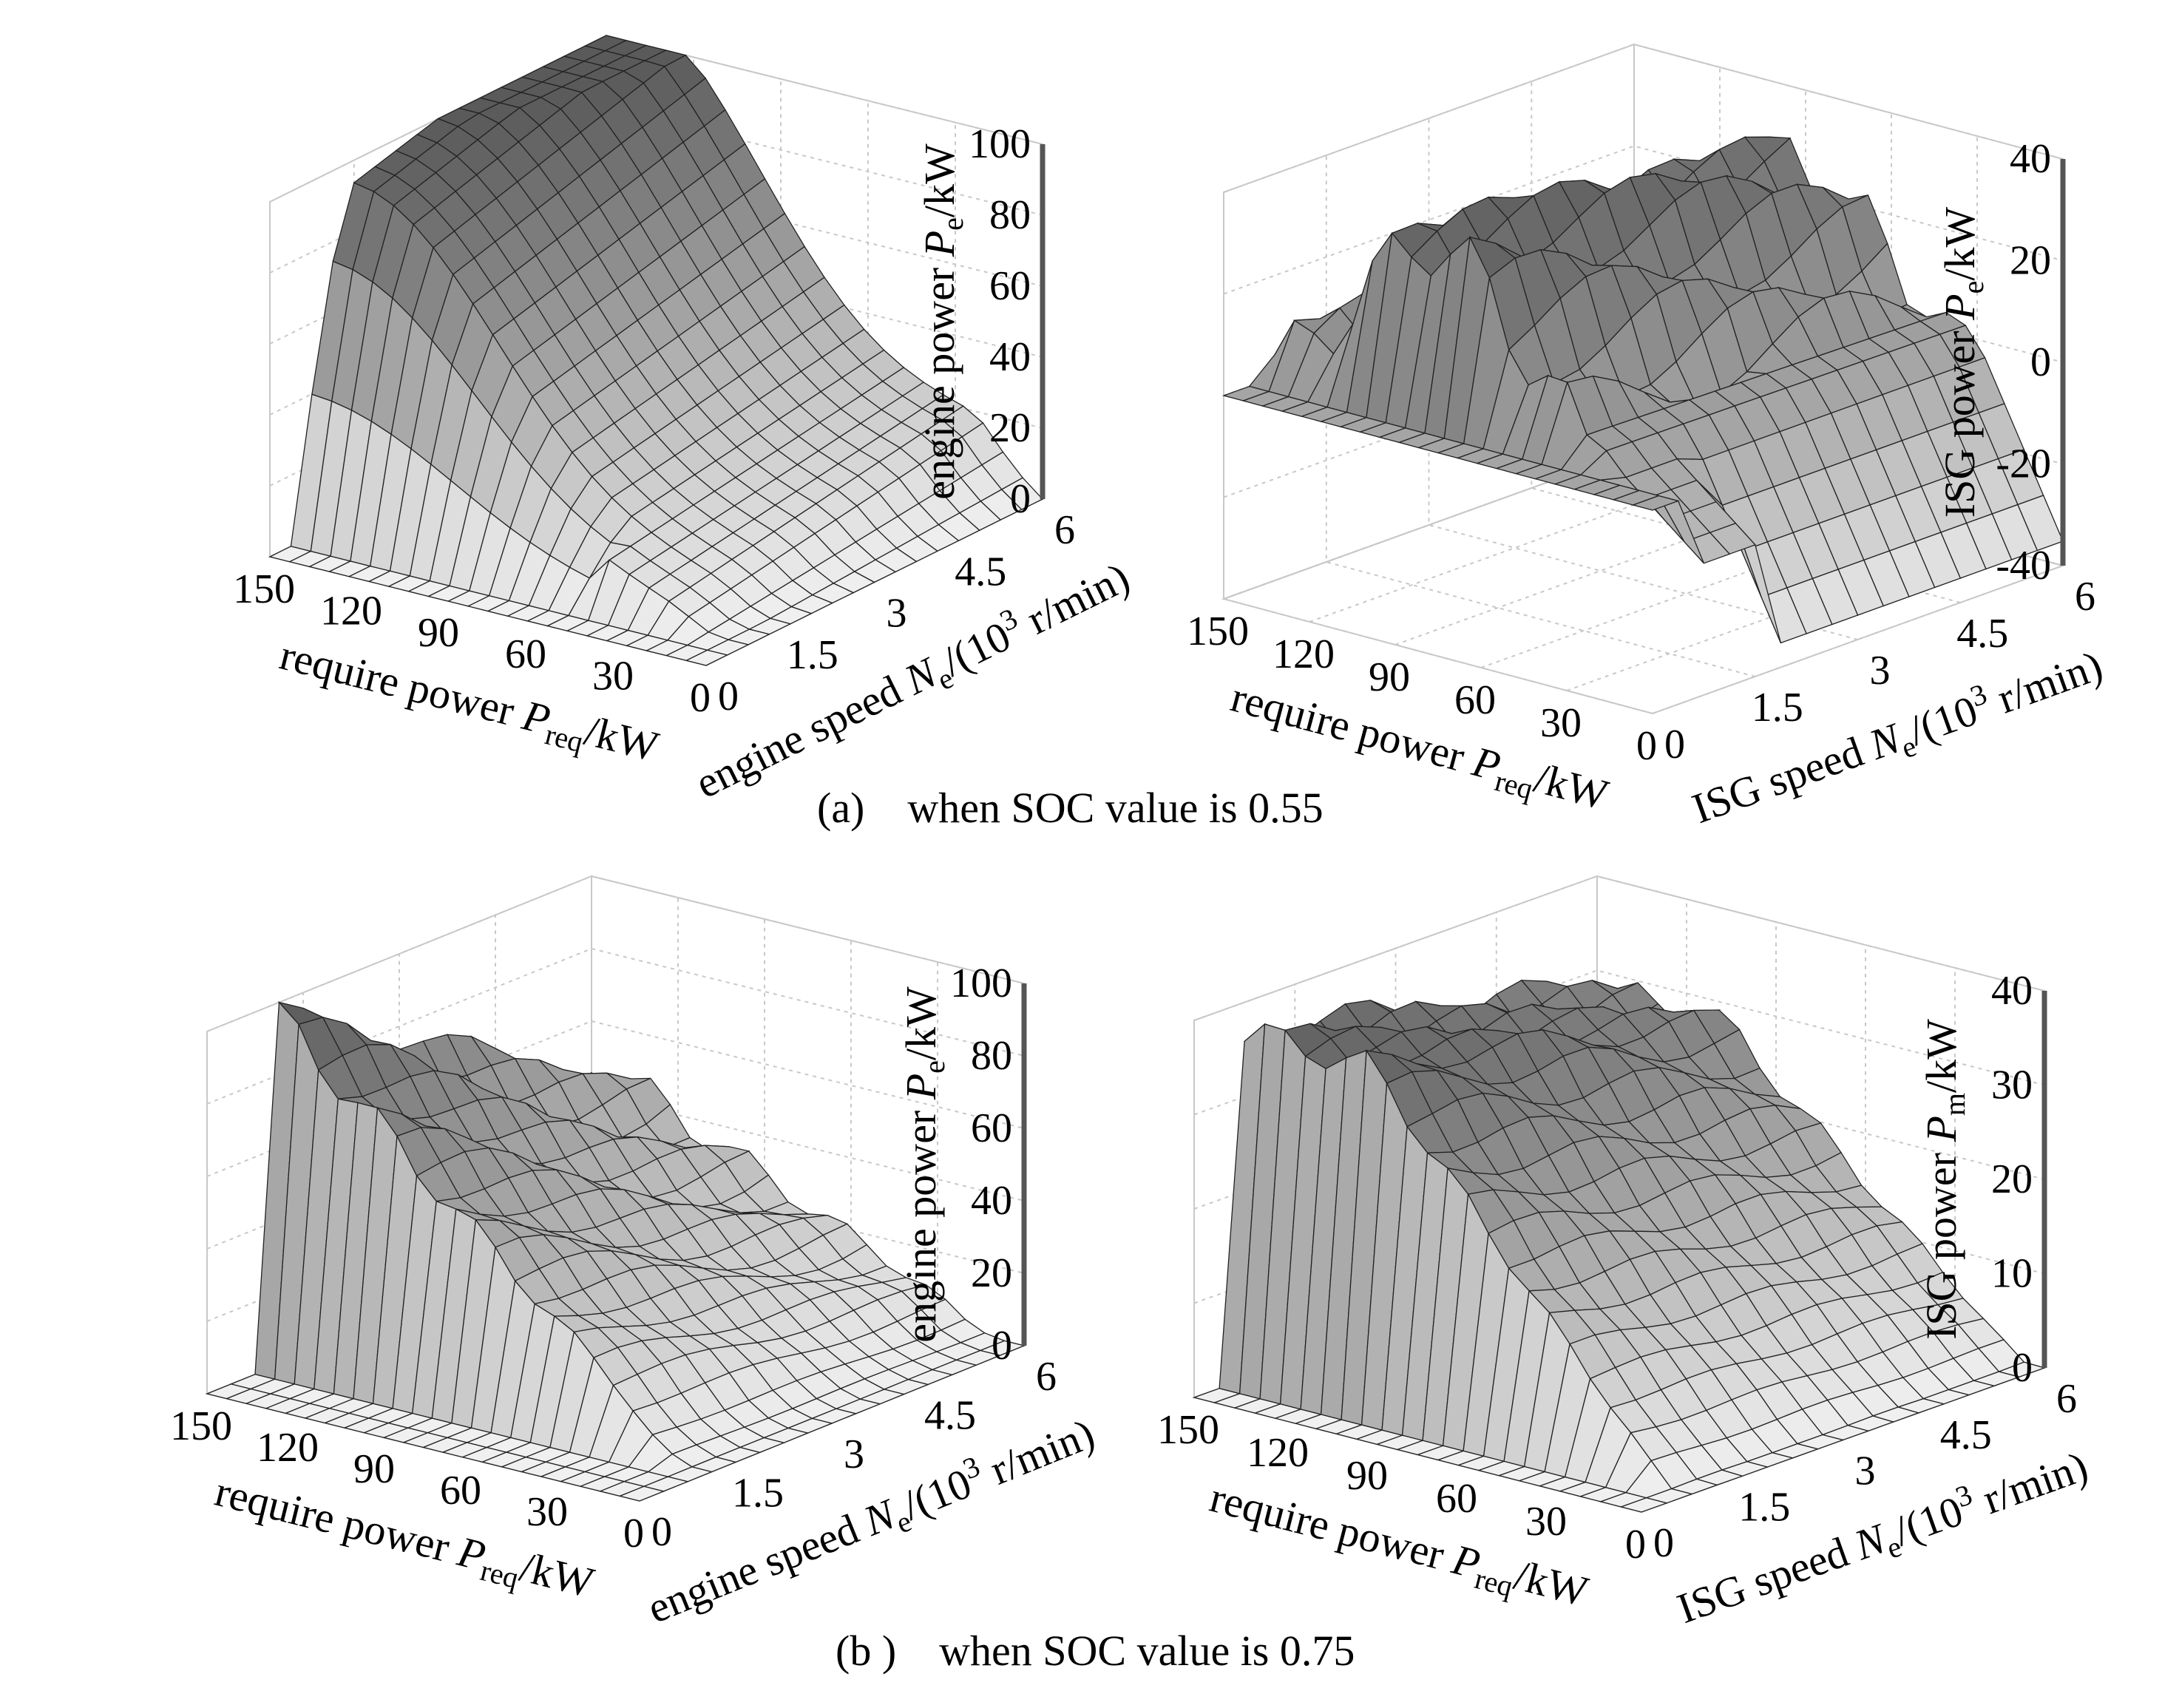 The height and width of the screenshot is (1708, 2162). What do you see at coordinates (1944, 1179) in the screenshot?
I see `z-axis-title: ISG power Pm/kW` at bounding box center [1944, 1179].